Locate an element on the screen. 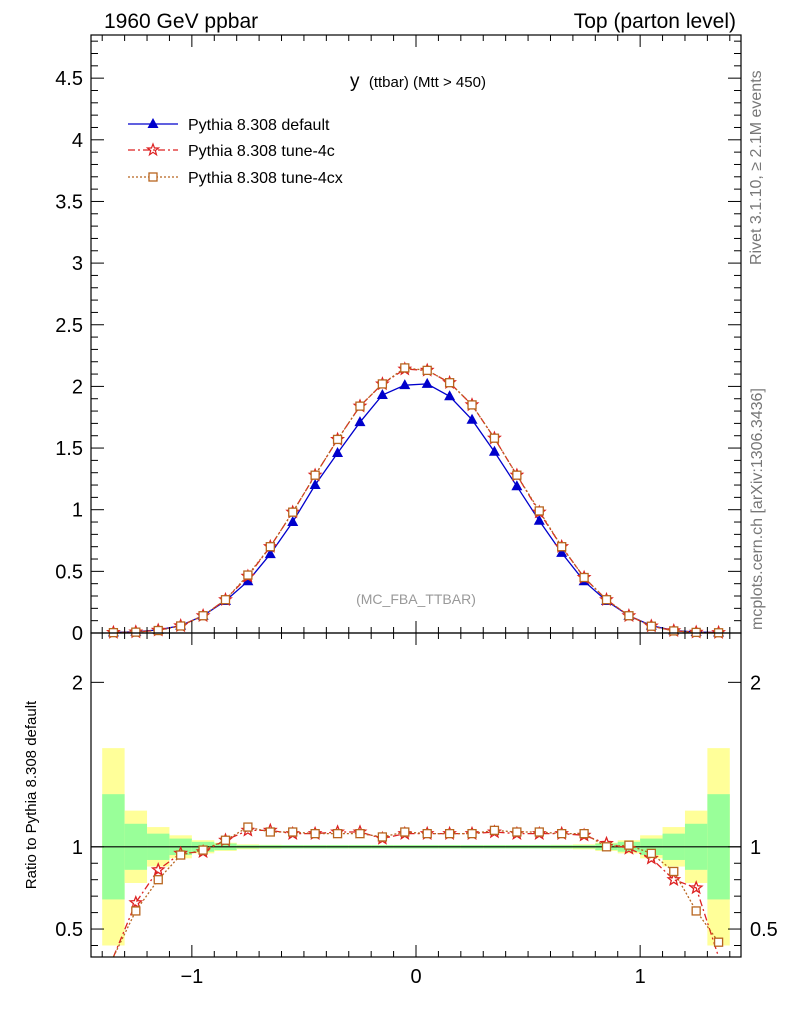 The height and width of the screenshot is (1029, 786). legend-entry-default: Pythia 8.308 default is located at coordinates (229, 125).